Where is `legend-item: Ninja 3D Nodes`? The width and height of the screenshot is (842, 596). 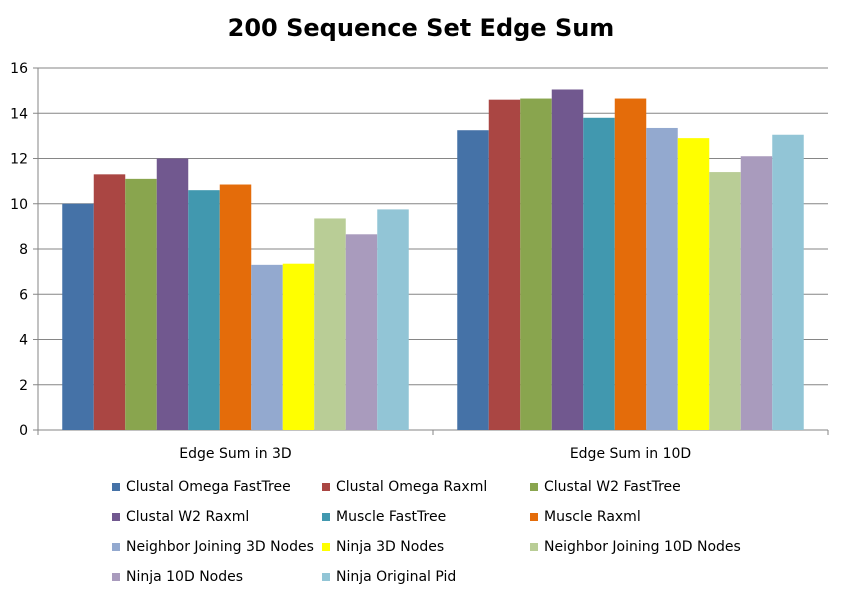
legend-item: Ninja 3D Nodes is located at coordinates (383, 547).